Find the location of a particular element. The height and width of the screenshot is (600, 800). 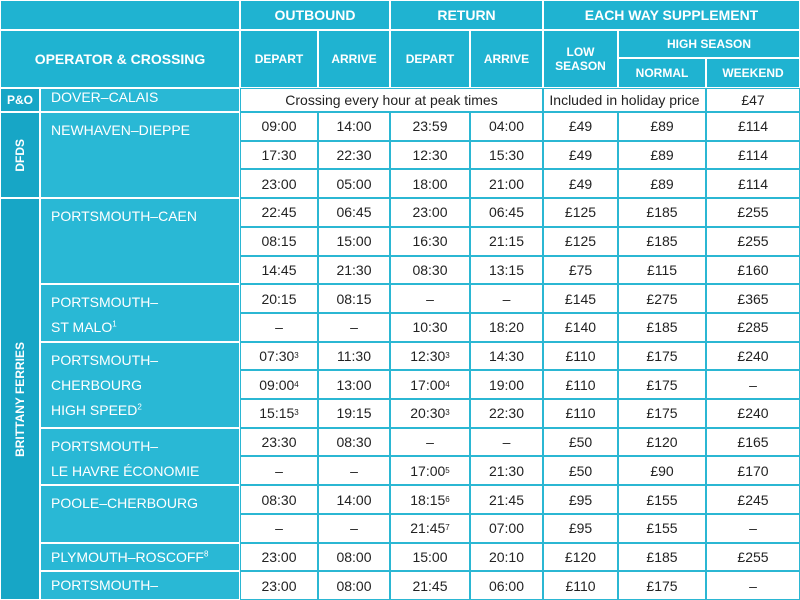

data-cell: 17:00 4 is located at coordinates (430, 385).